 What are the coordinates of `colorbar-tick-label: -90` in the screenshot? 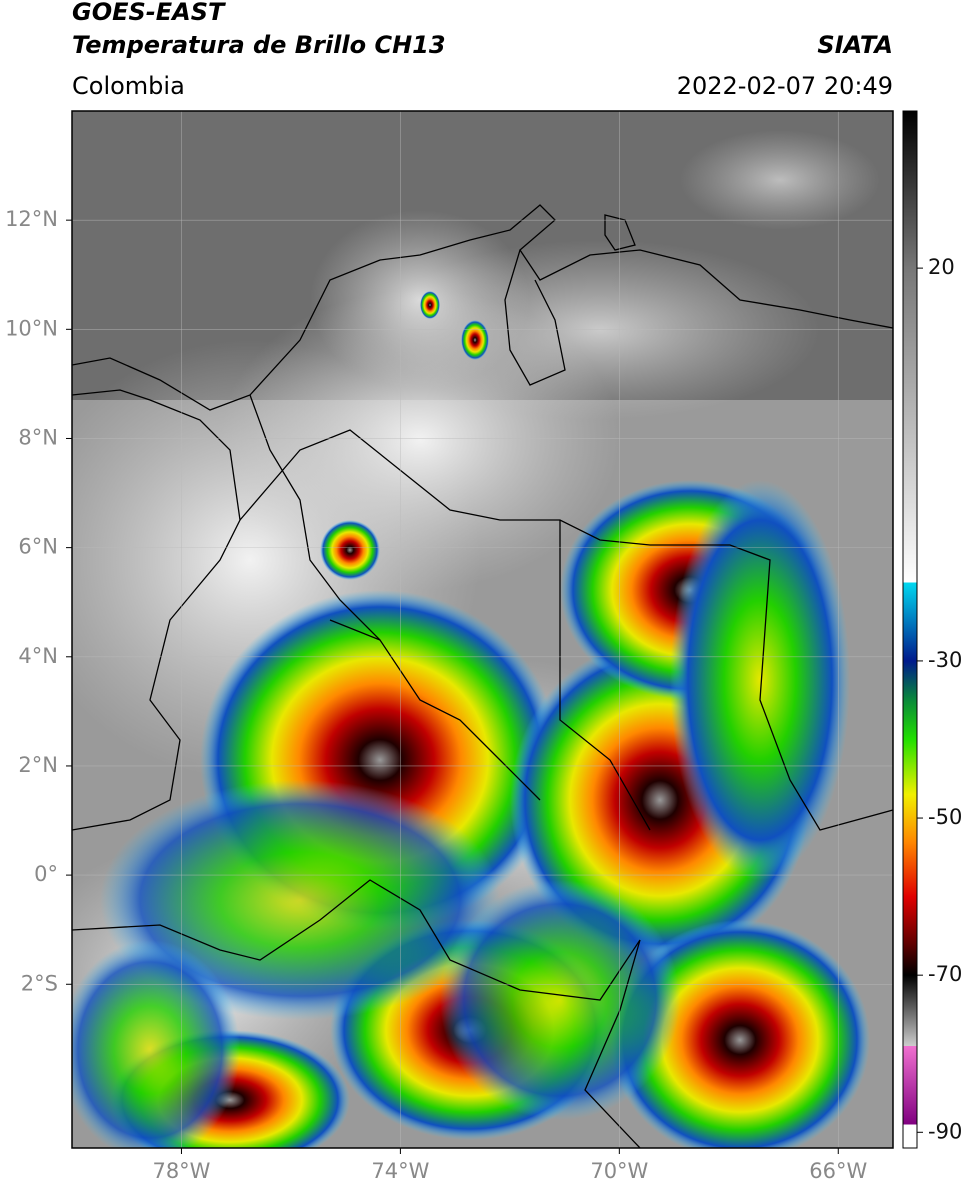 It's located at (945, 1131).